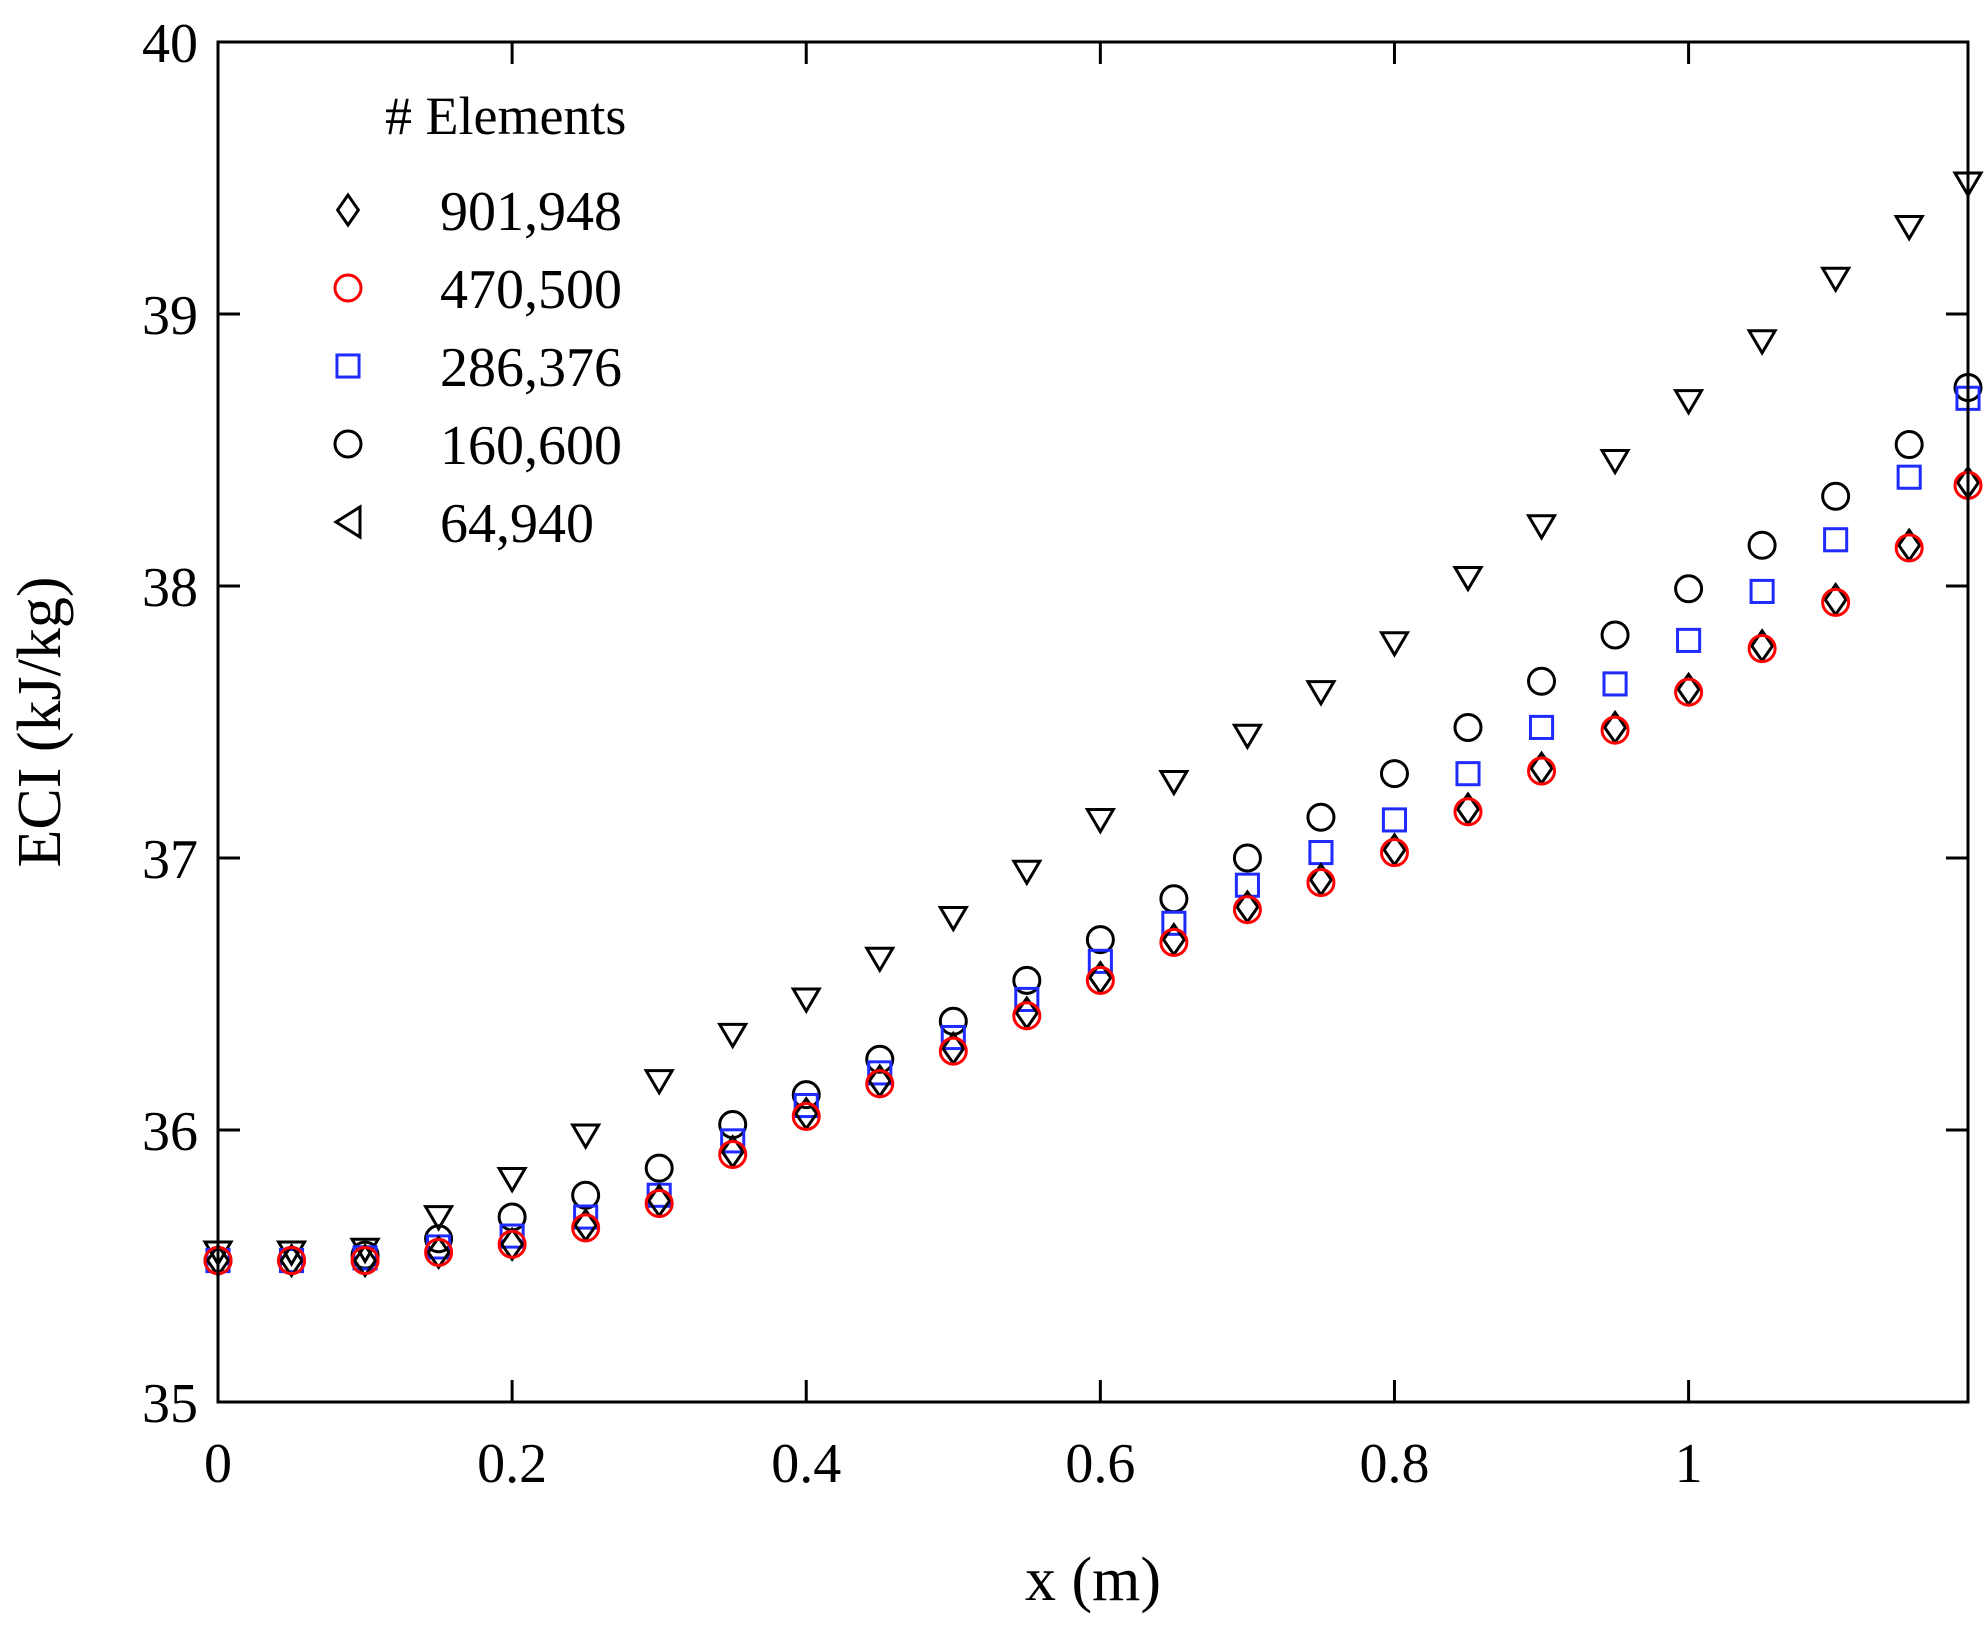  What do you see at coordinates (170, 44) in the screenshot?
I see `y-tick-label: 40` at bounding box center [170, 44].